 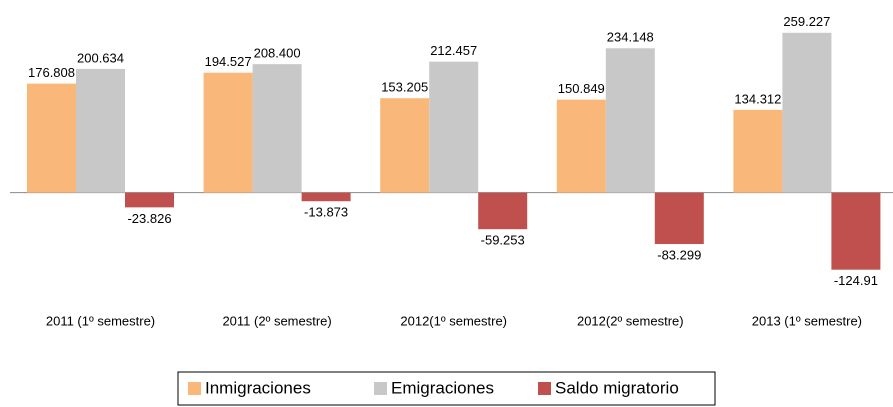 I want to click on value-label: -13.873, so click(x=326, y=212).